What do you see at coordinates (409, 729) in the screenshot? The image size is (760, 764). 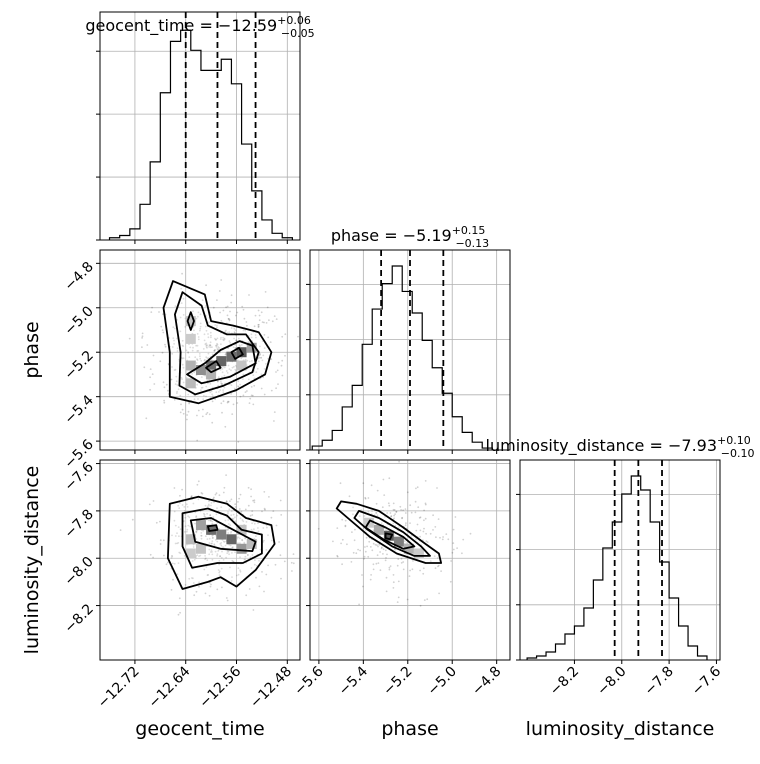 I see `x-axis-label-phase: phase` at bounding box center [409, 729].